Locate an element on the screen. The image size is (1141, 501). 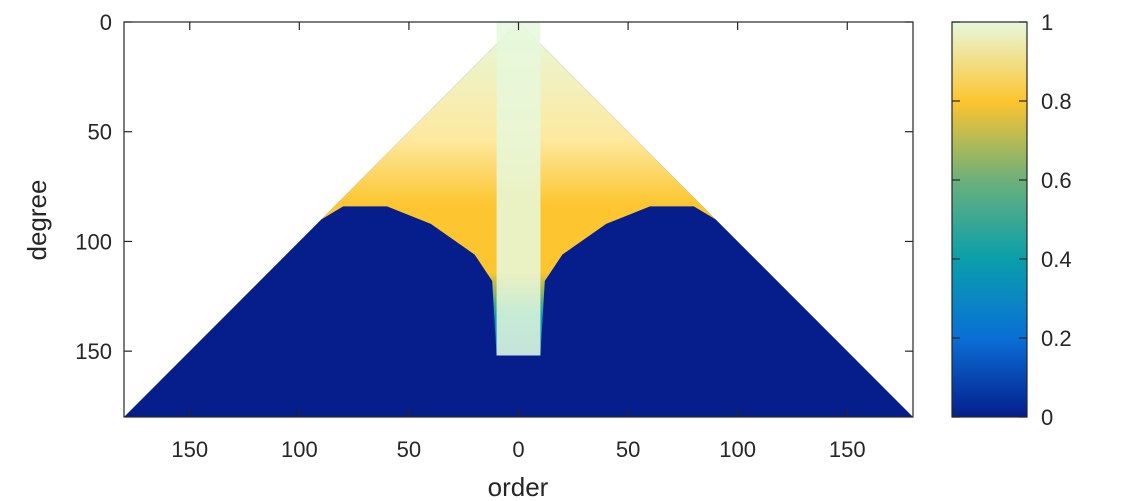
y-axis-label: degree is located at coordinates (37, 220).